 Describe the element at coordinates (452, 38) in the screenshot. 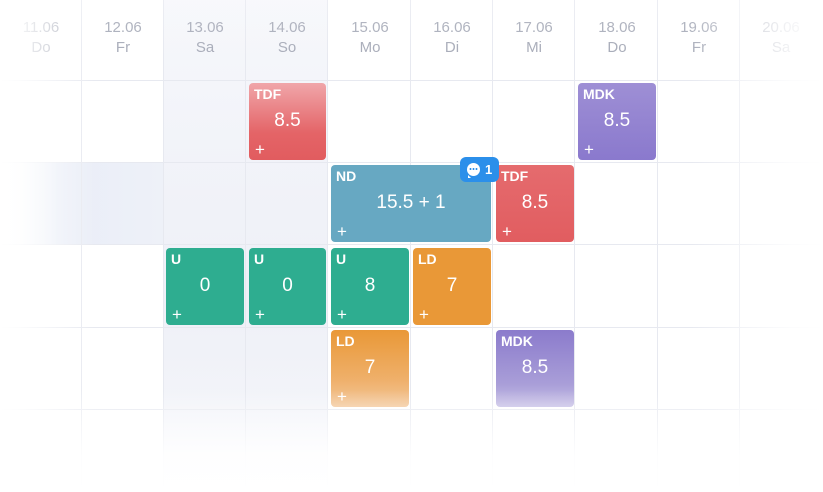

I see `day-header: 16.06 Di` at that location.